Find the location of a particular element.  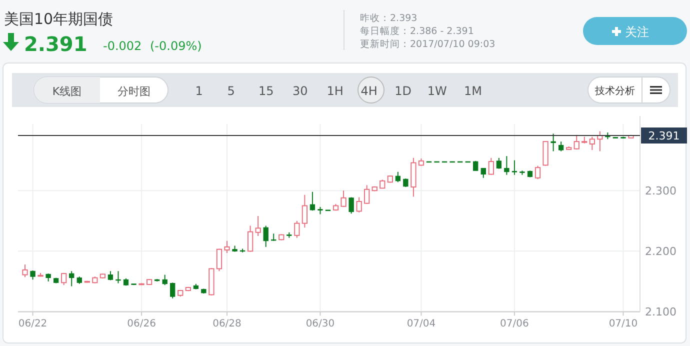

text: 关注 is located at coordinates (637, 32).